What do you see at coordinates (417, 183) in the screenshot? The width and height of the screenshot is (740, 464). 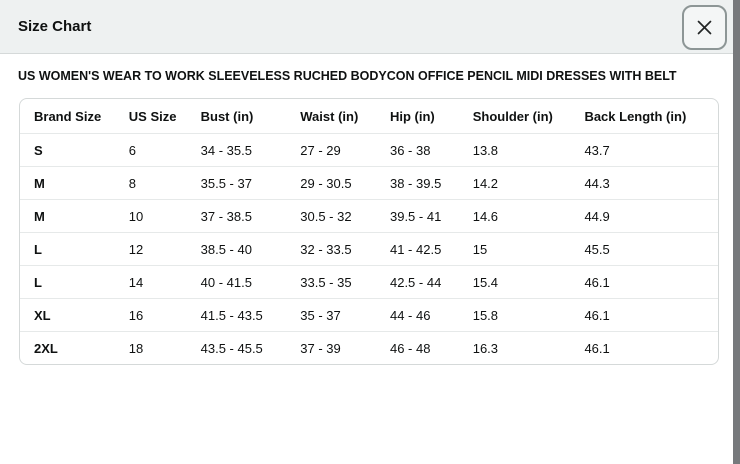 I see `table-cell: 38 - 39.5` at bounding box center [417, 183].